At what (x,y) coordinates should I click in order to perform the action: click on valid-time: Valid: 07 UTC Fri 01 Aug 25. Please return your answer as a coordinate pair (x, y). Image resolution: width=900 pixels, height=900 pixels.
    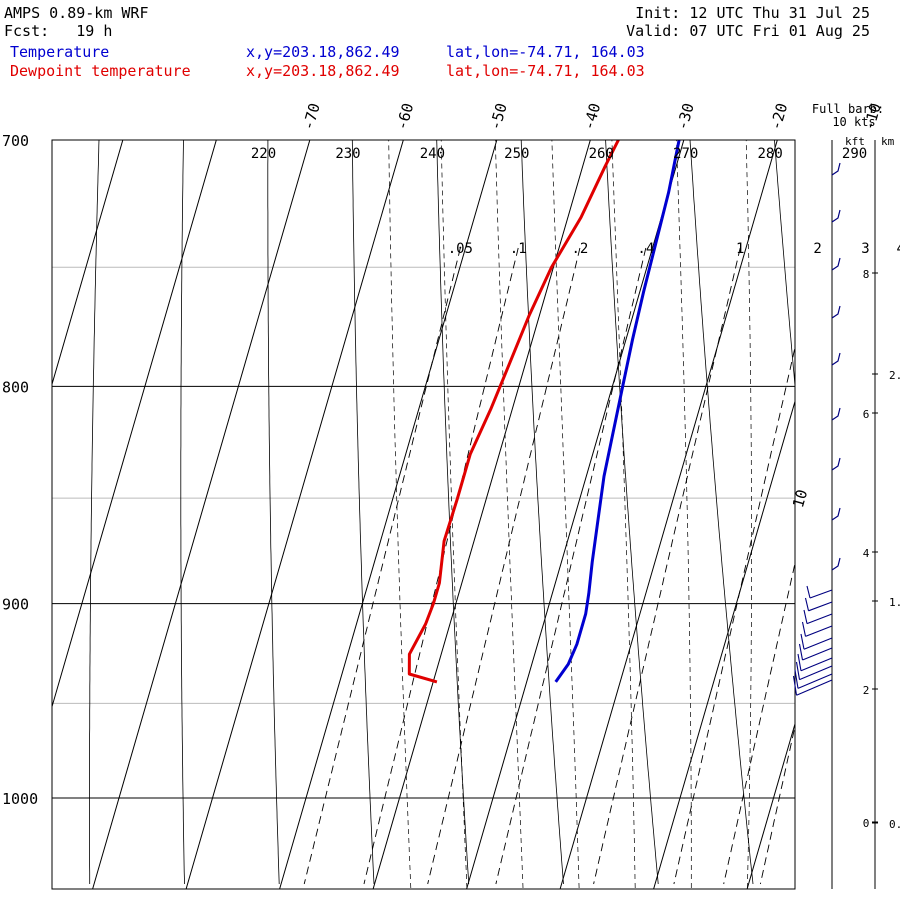
    Looking at the image, I should click on (748, 31).